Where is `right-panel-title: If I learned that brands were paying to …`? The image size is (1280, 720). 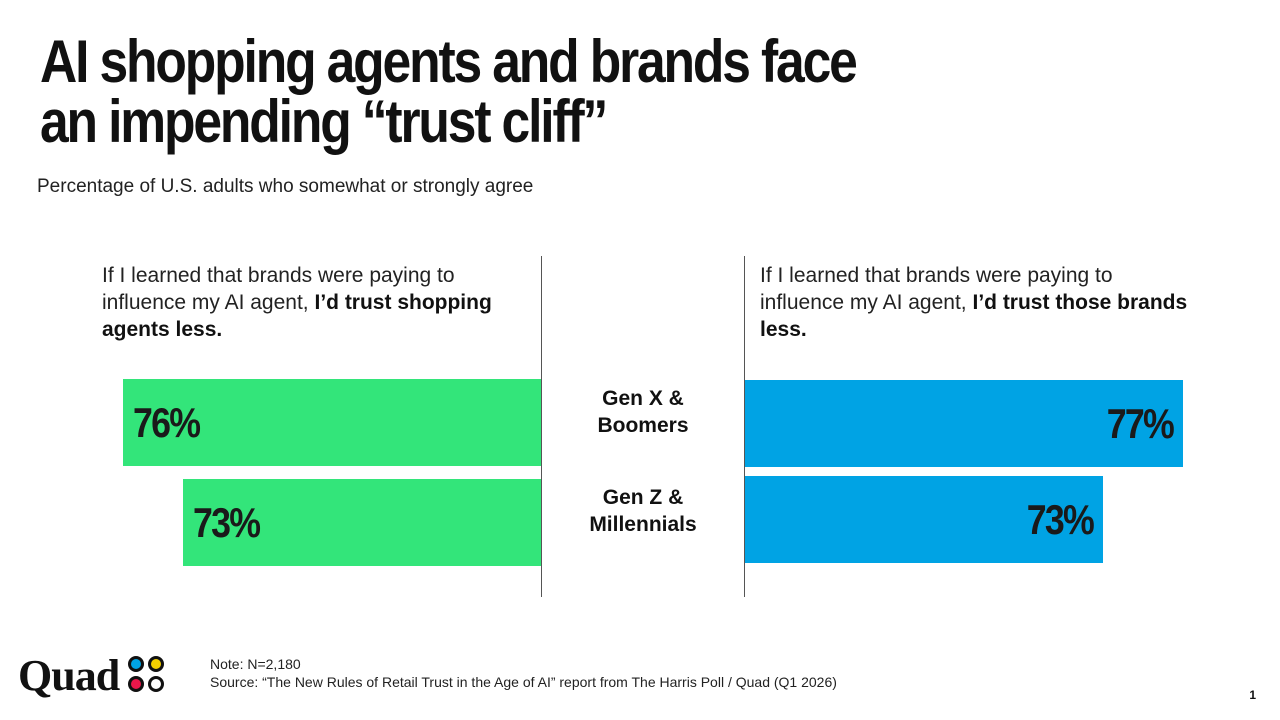 right-panel-title: If I learned that brands were paying to … is located at coordinates (980, 302).